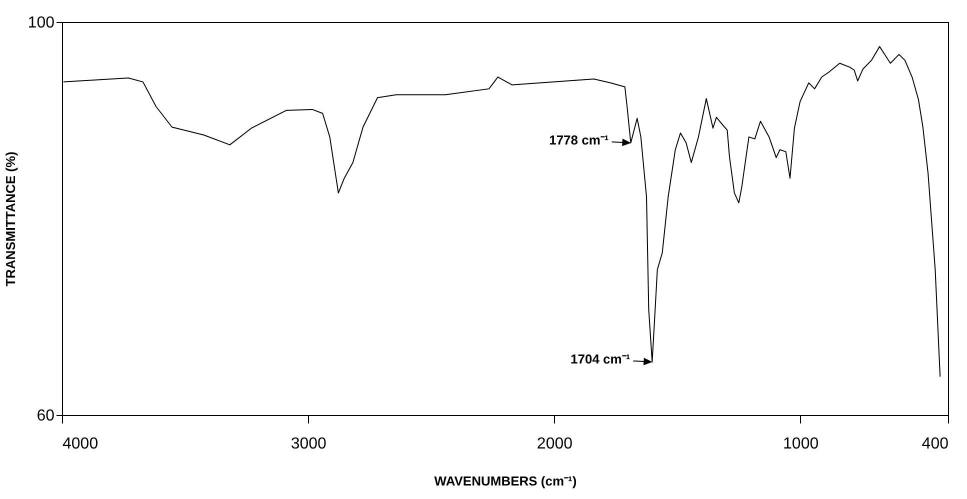 Image resolution: width=967 pixels, height=499 pixels. I want to click on x-tick-label: 1000, so click(801, 444).